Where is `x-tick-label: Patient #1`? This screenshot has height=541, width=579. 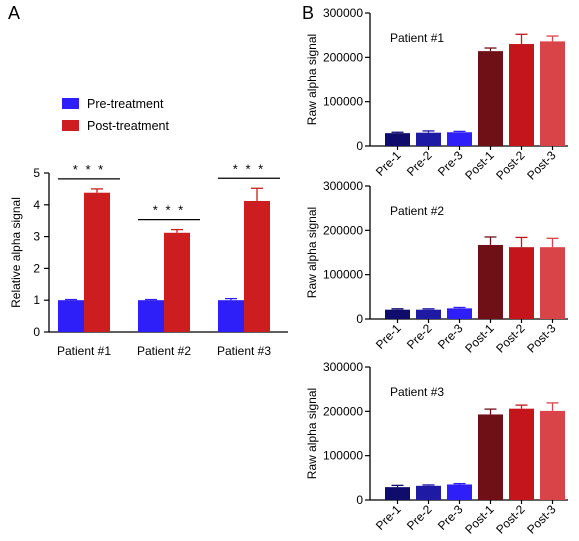 x-tick-label: Patient #1 is located at coordinates (84, 351).